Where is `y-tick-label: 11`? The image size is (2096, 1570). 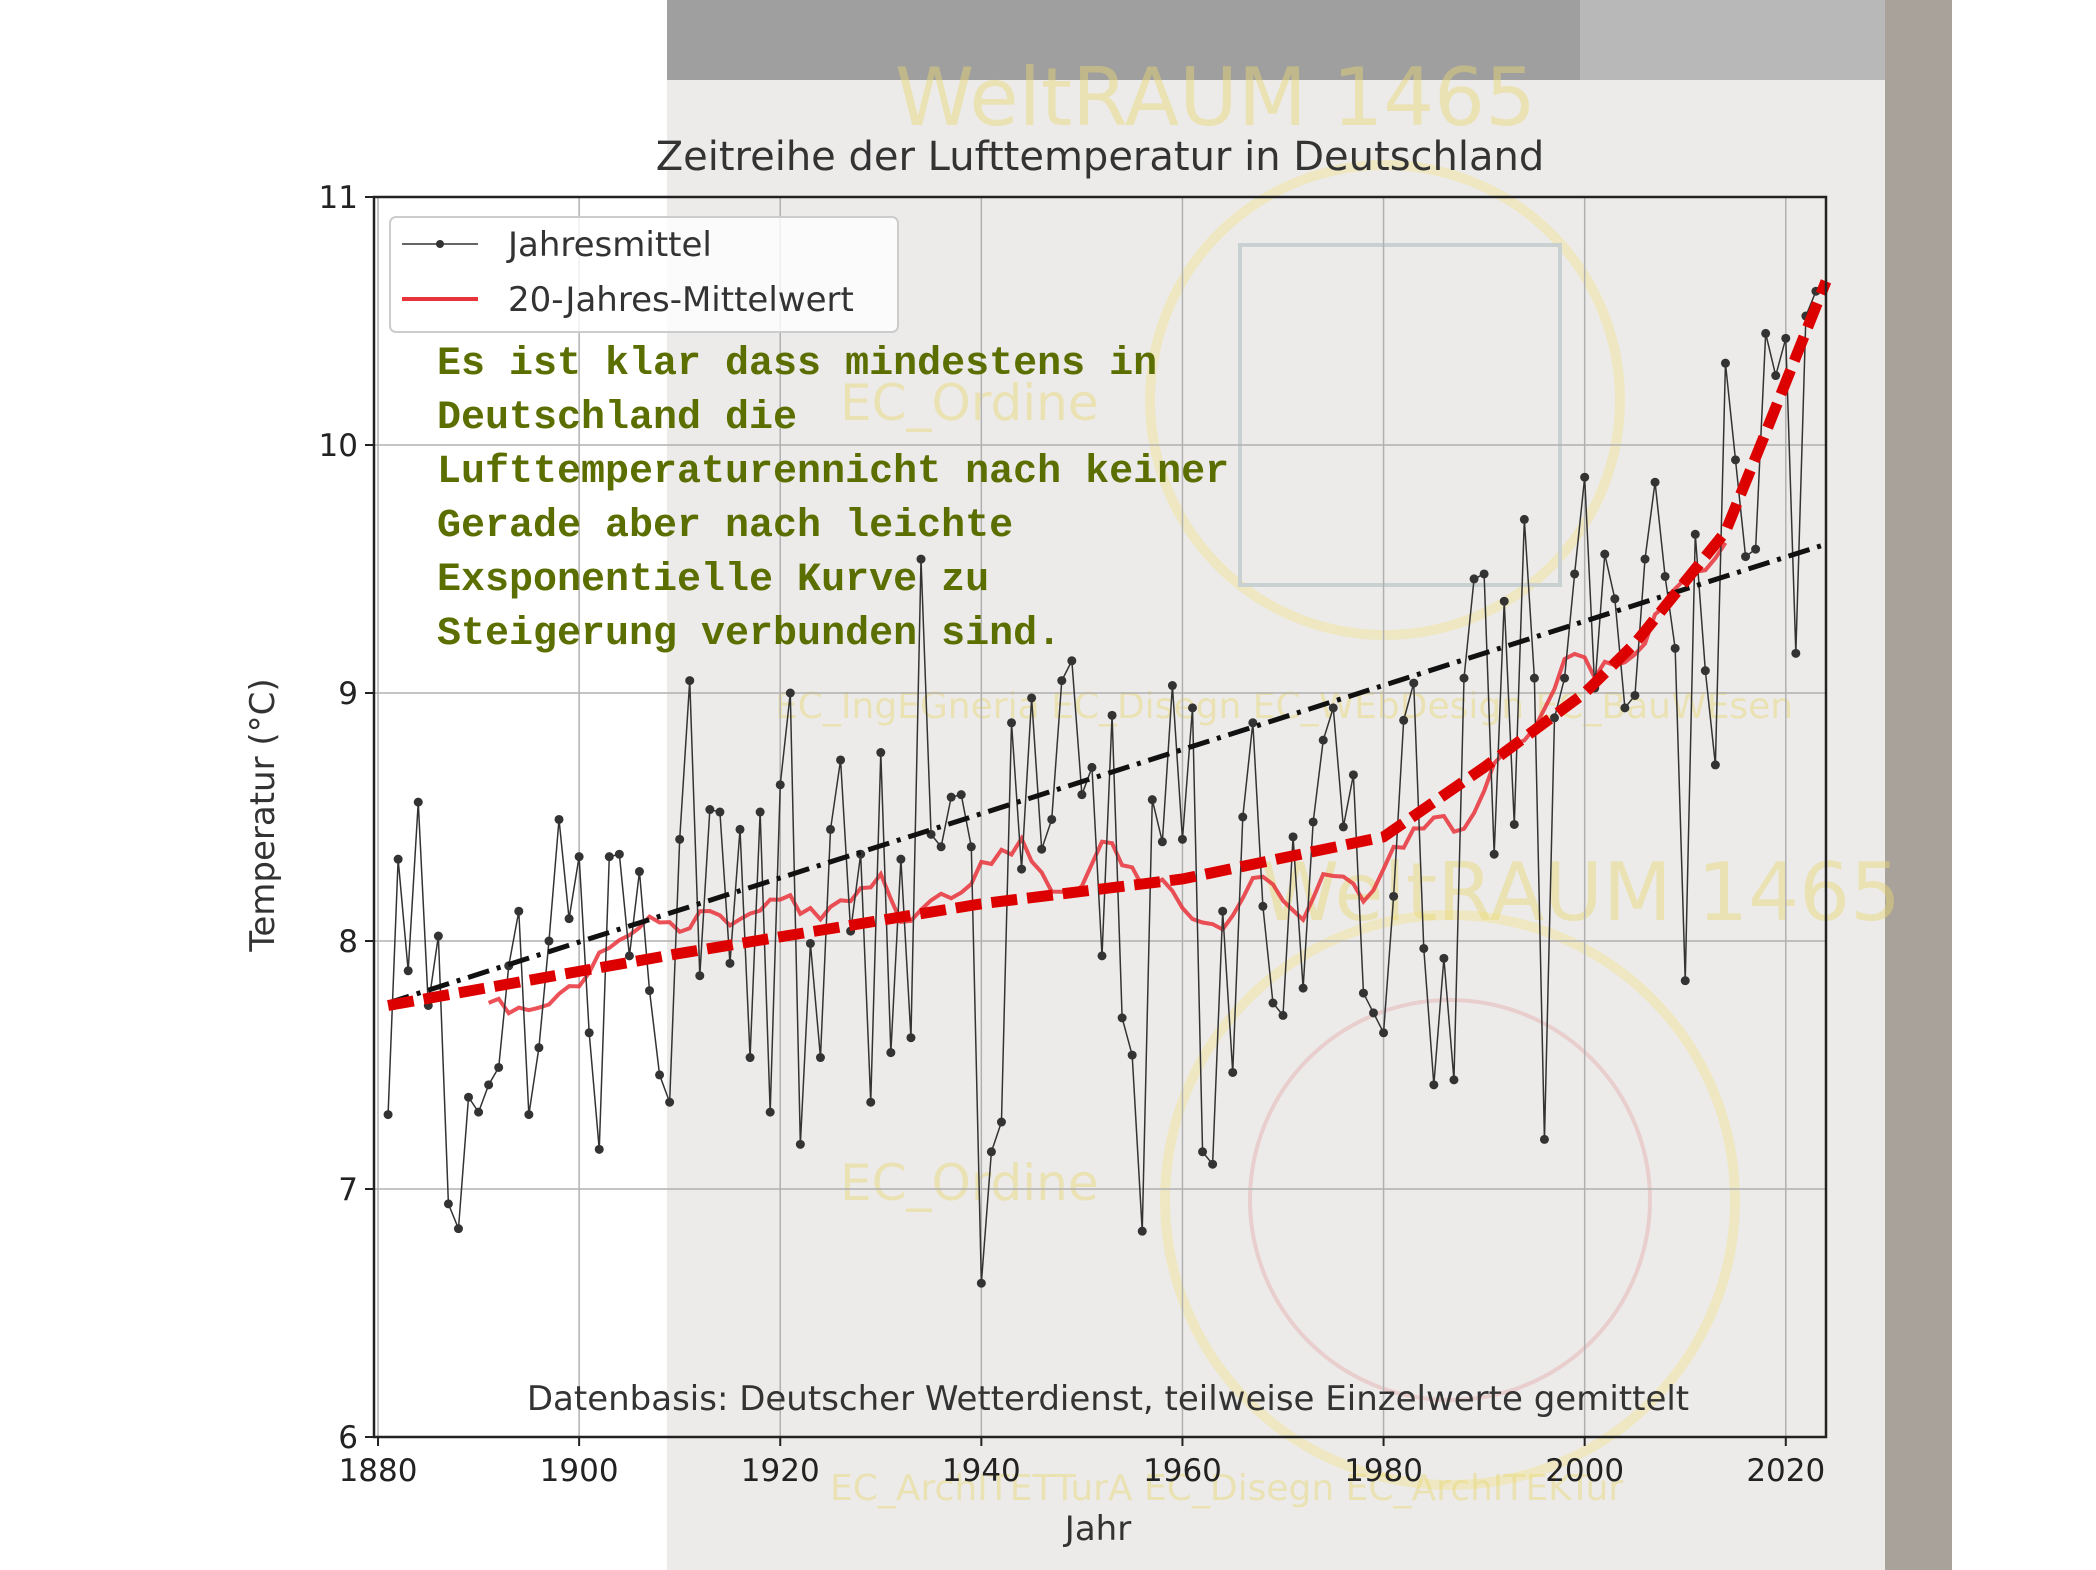
y-tick-label: 11 is located at coordinates (338, 198).